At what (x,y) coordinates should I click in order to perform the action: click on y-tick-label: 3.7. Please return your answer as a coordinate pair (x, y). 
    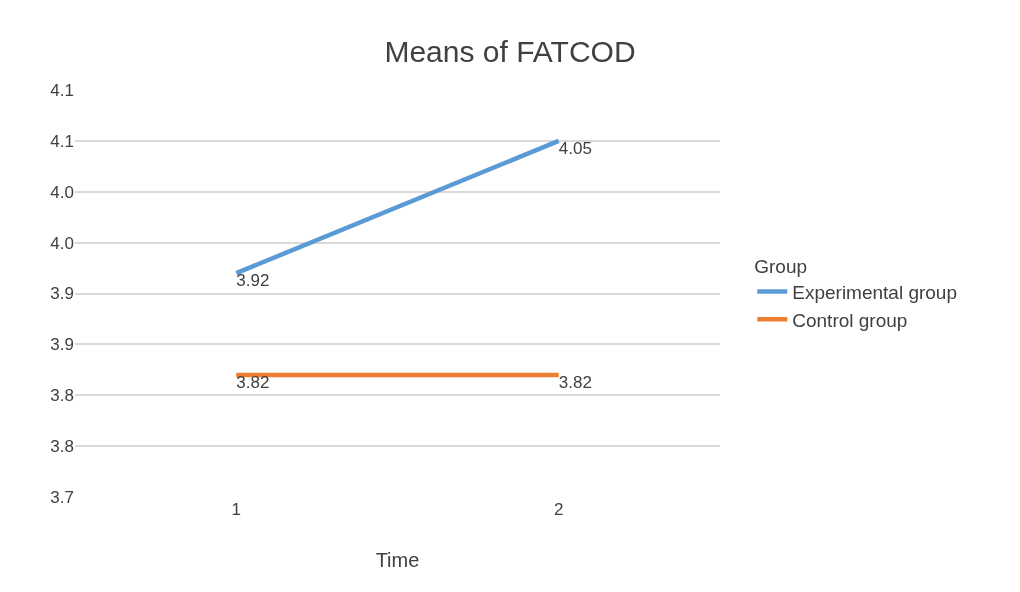
    Looking at the image, I should click on (62, 497).